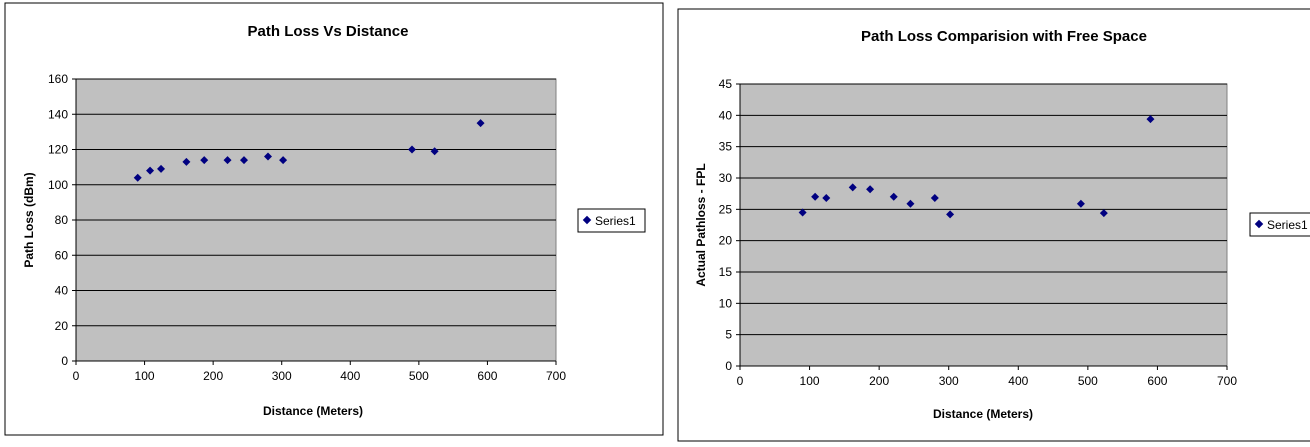 The height and width of the screenshot is (447, 1310). I want to click on y-tick-label: 15, so click(726, 272).